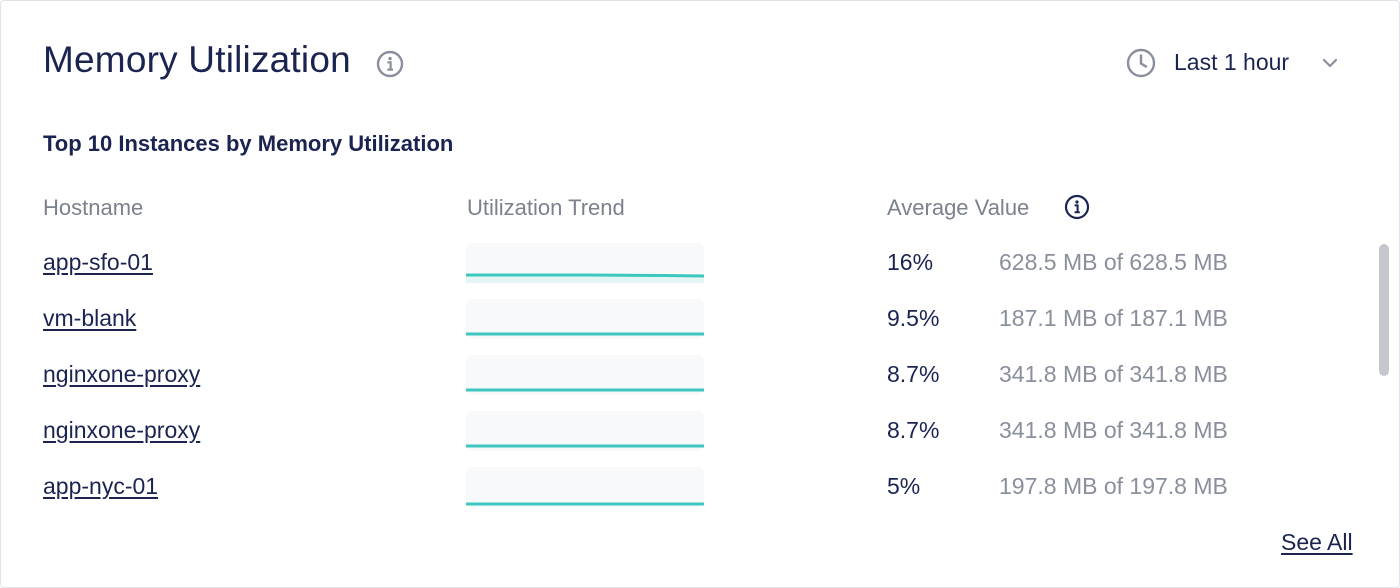  Describe the element at coordinates (1384, 310) in the screenshot. I see `scrollbar` at that location.